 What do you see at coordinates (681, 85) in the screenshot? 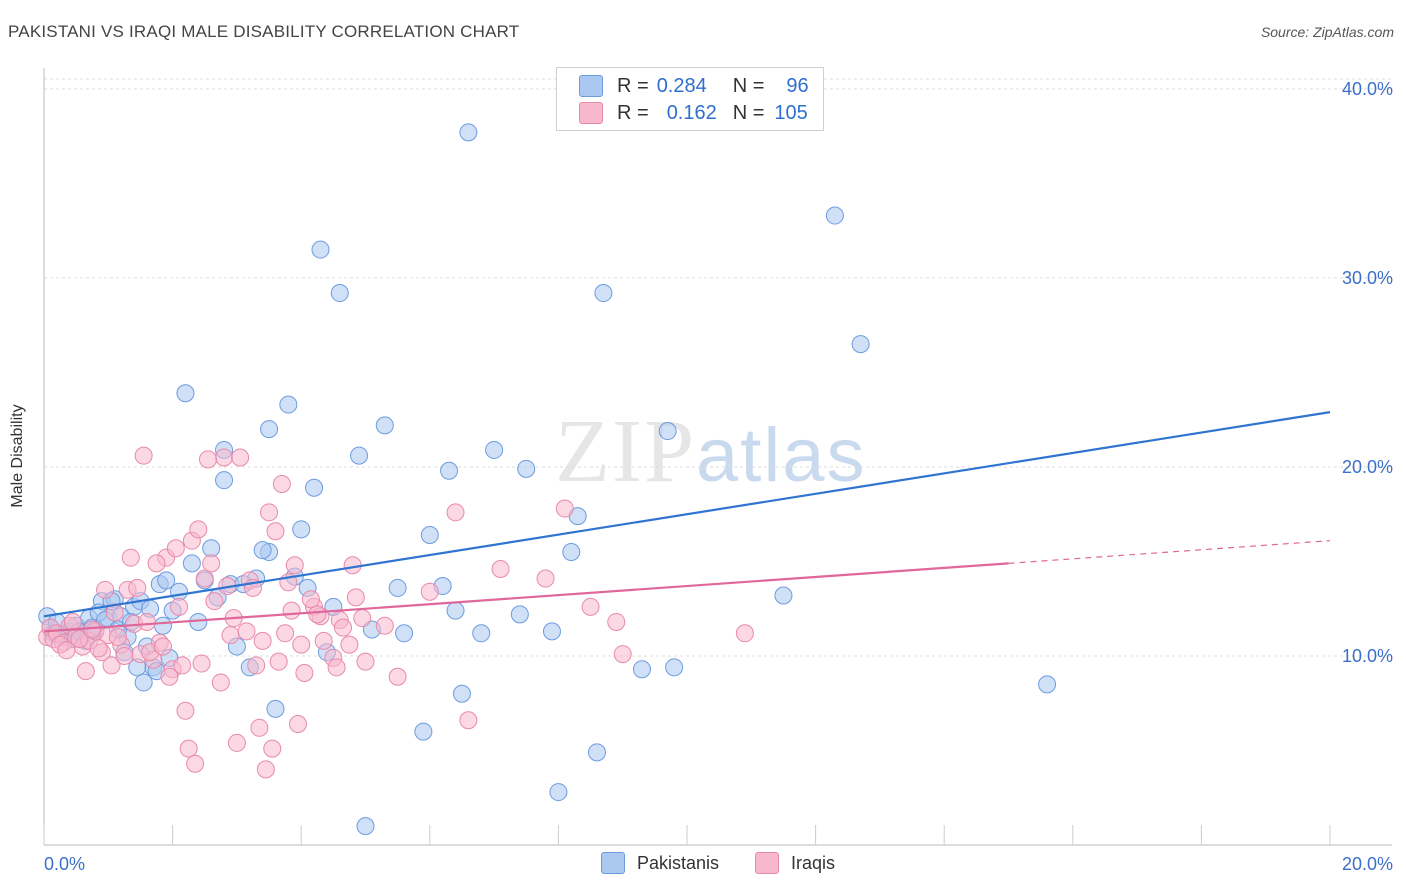
I see `r-value: 0.284` at bounding box center [681, 85].